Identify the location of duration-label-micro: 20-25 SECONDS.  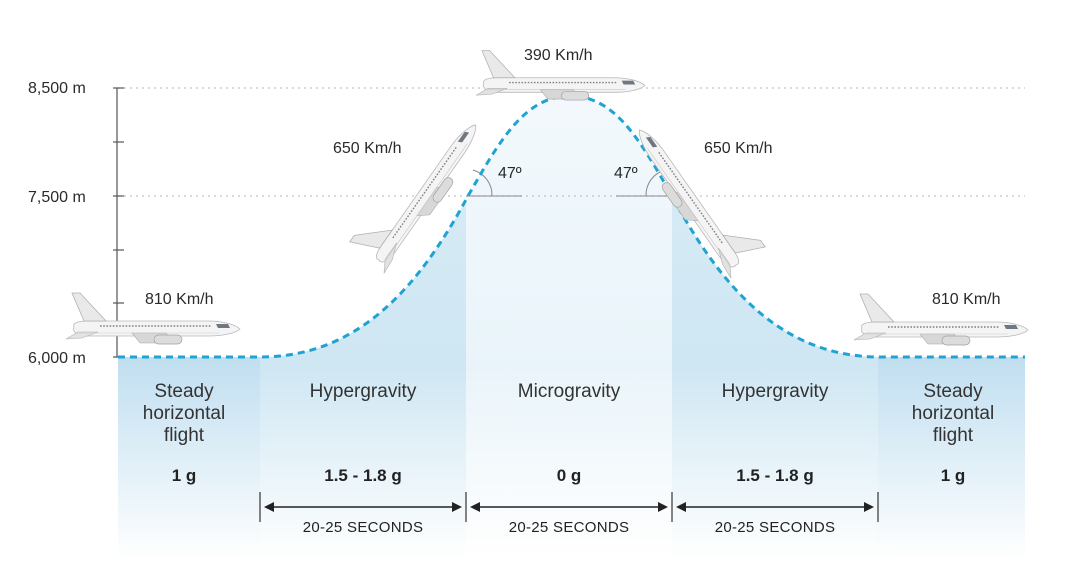
(569, 527).